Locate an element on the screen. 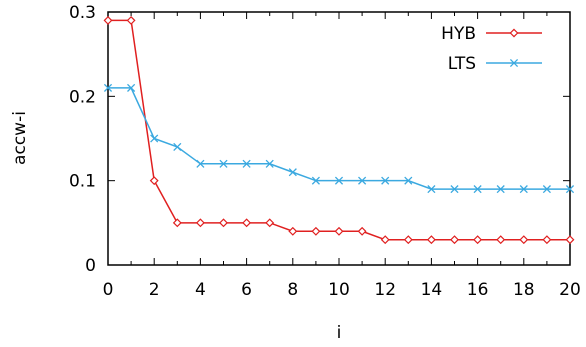  x-tick-label: 0 is located at coordinates (108, 290).